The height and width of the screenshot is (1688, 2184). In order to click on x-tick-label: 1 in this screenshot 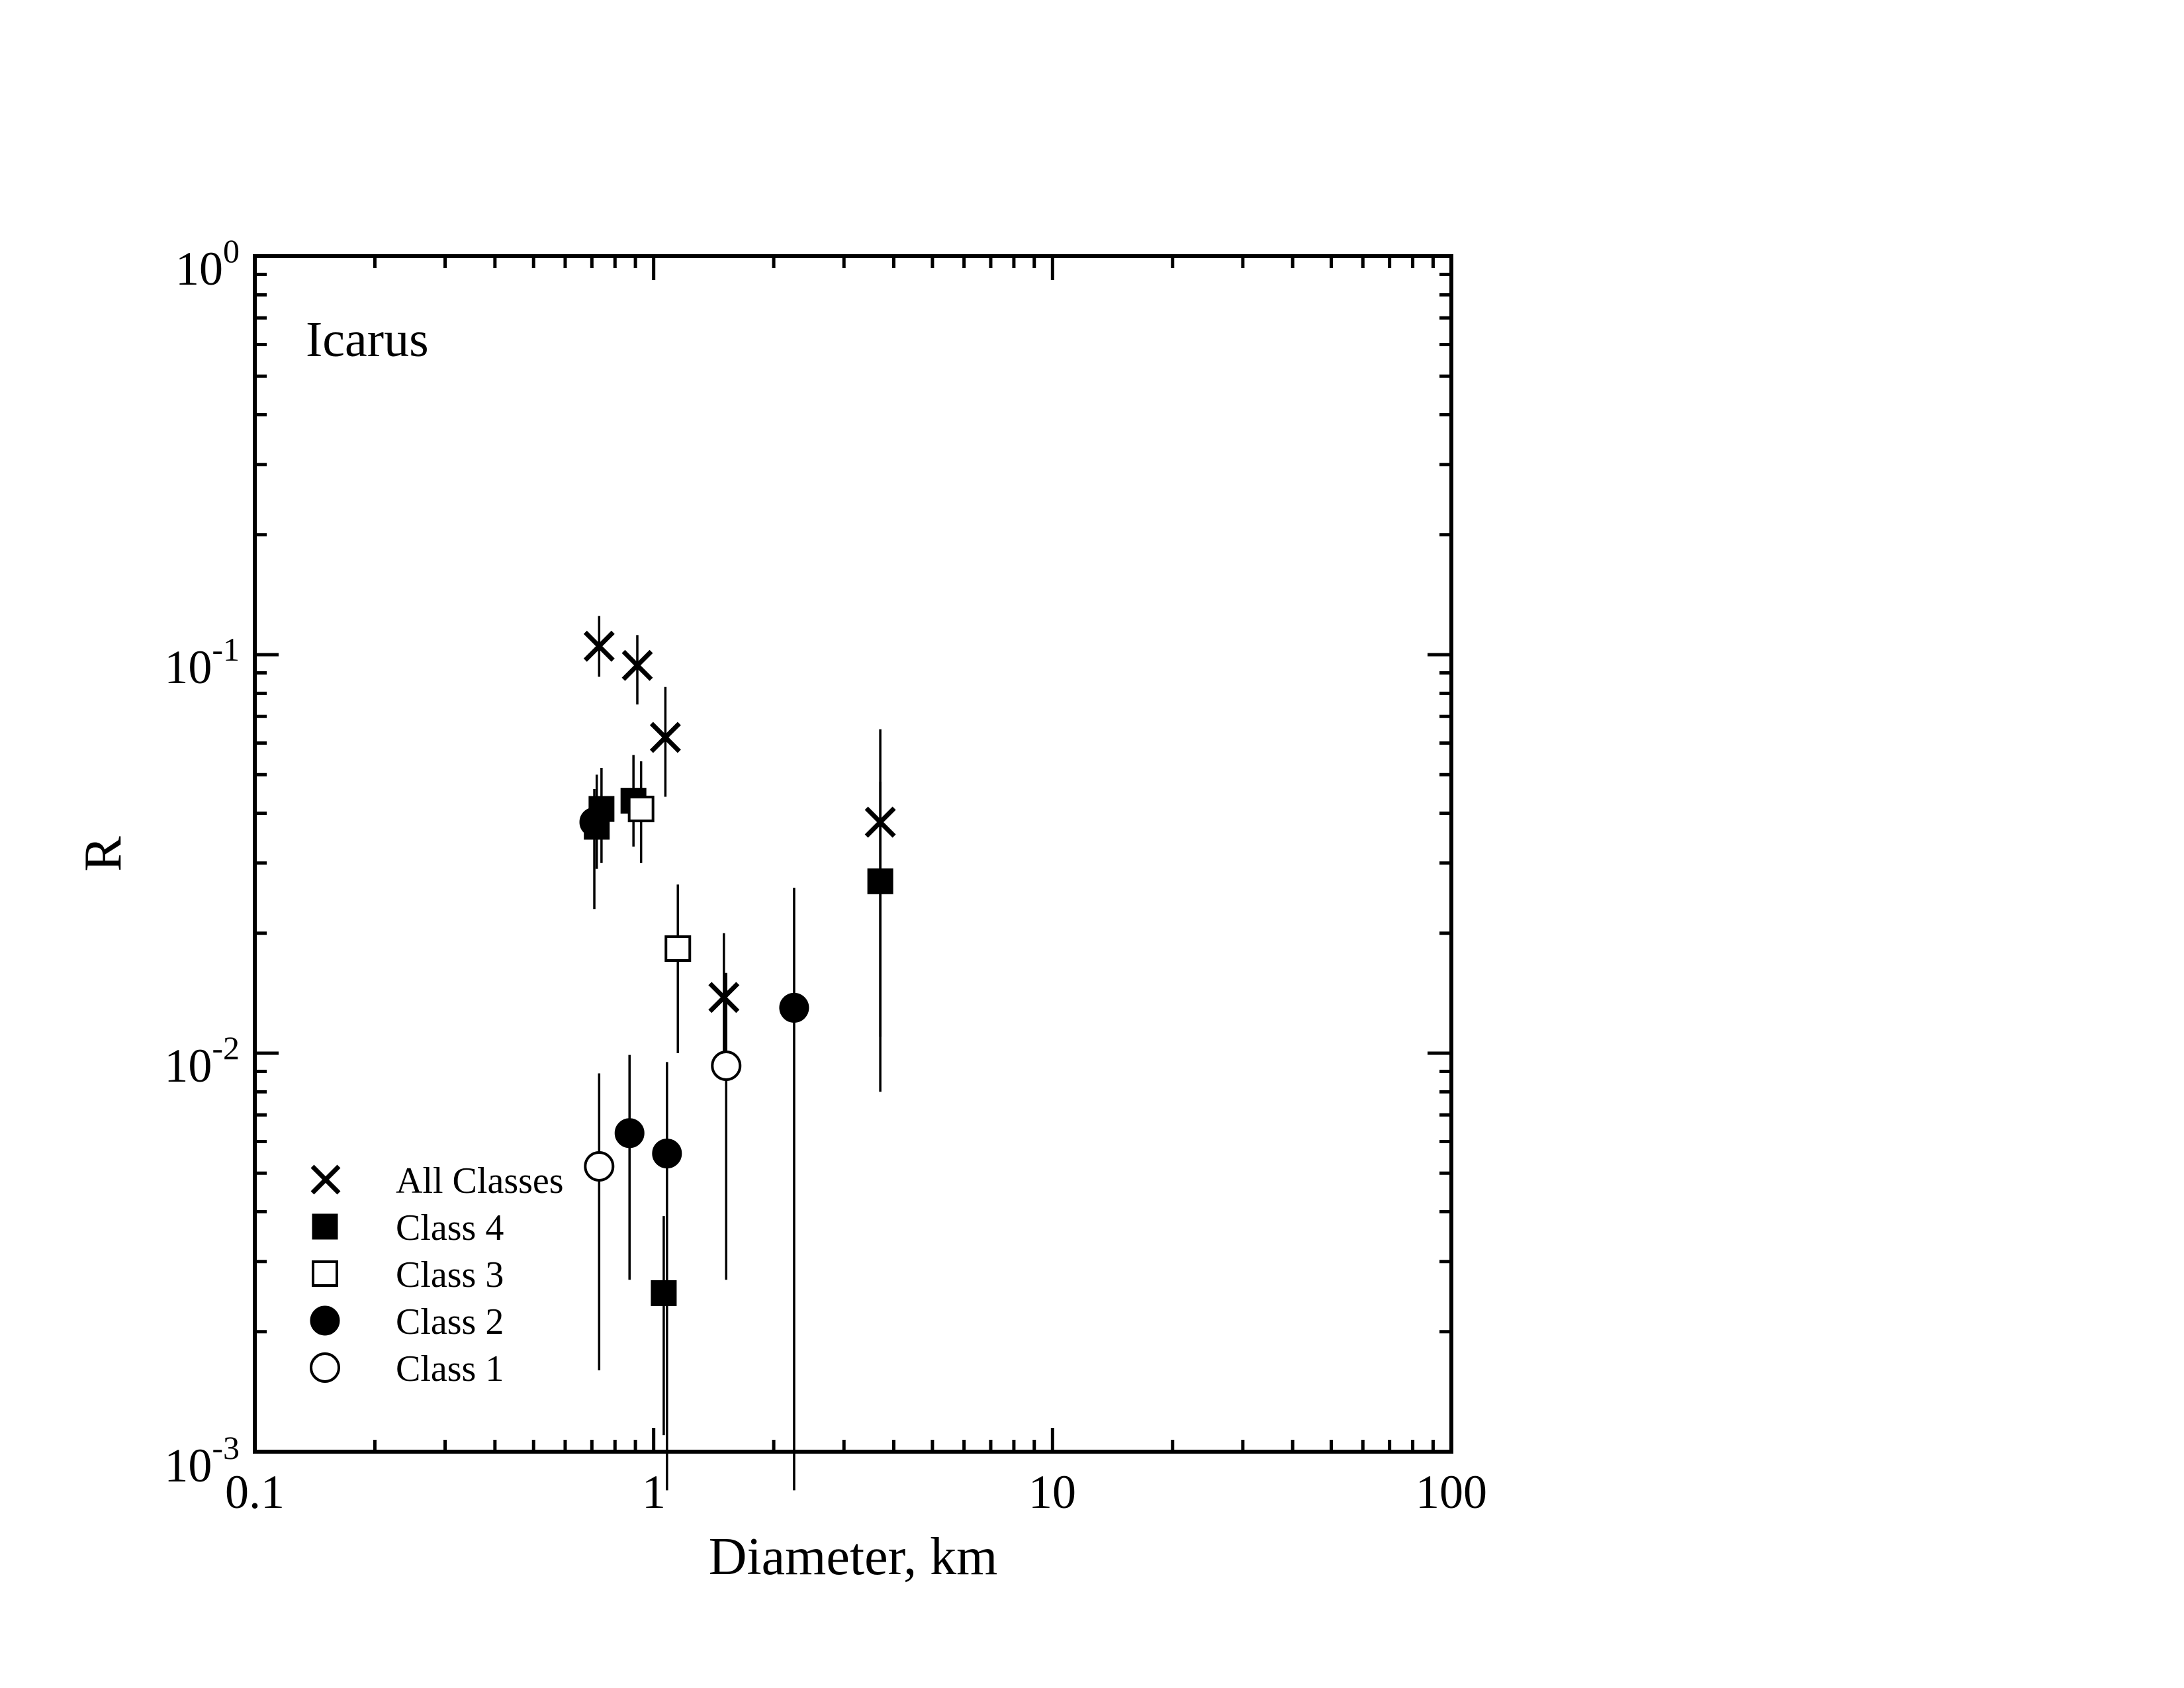, I will do `click(654, 1492)`.